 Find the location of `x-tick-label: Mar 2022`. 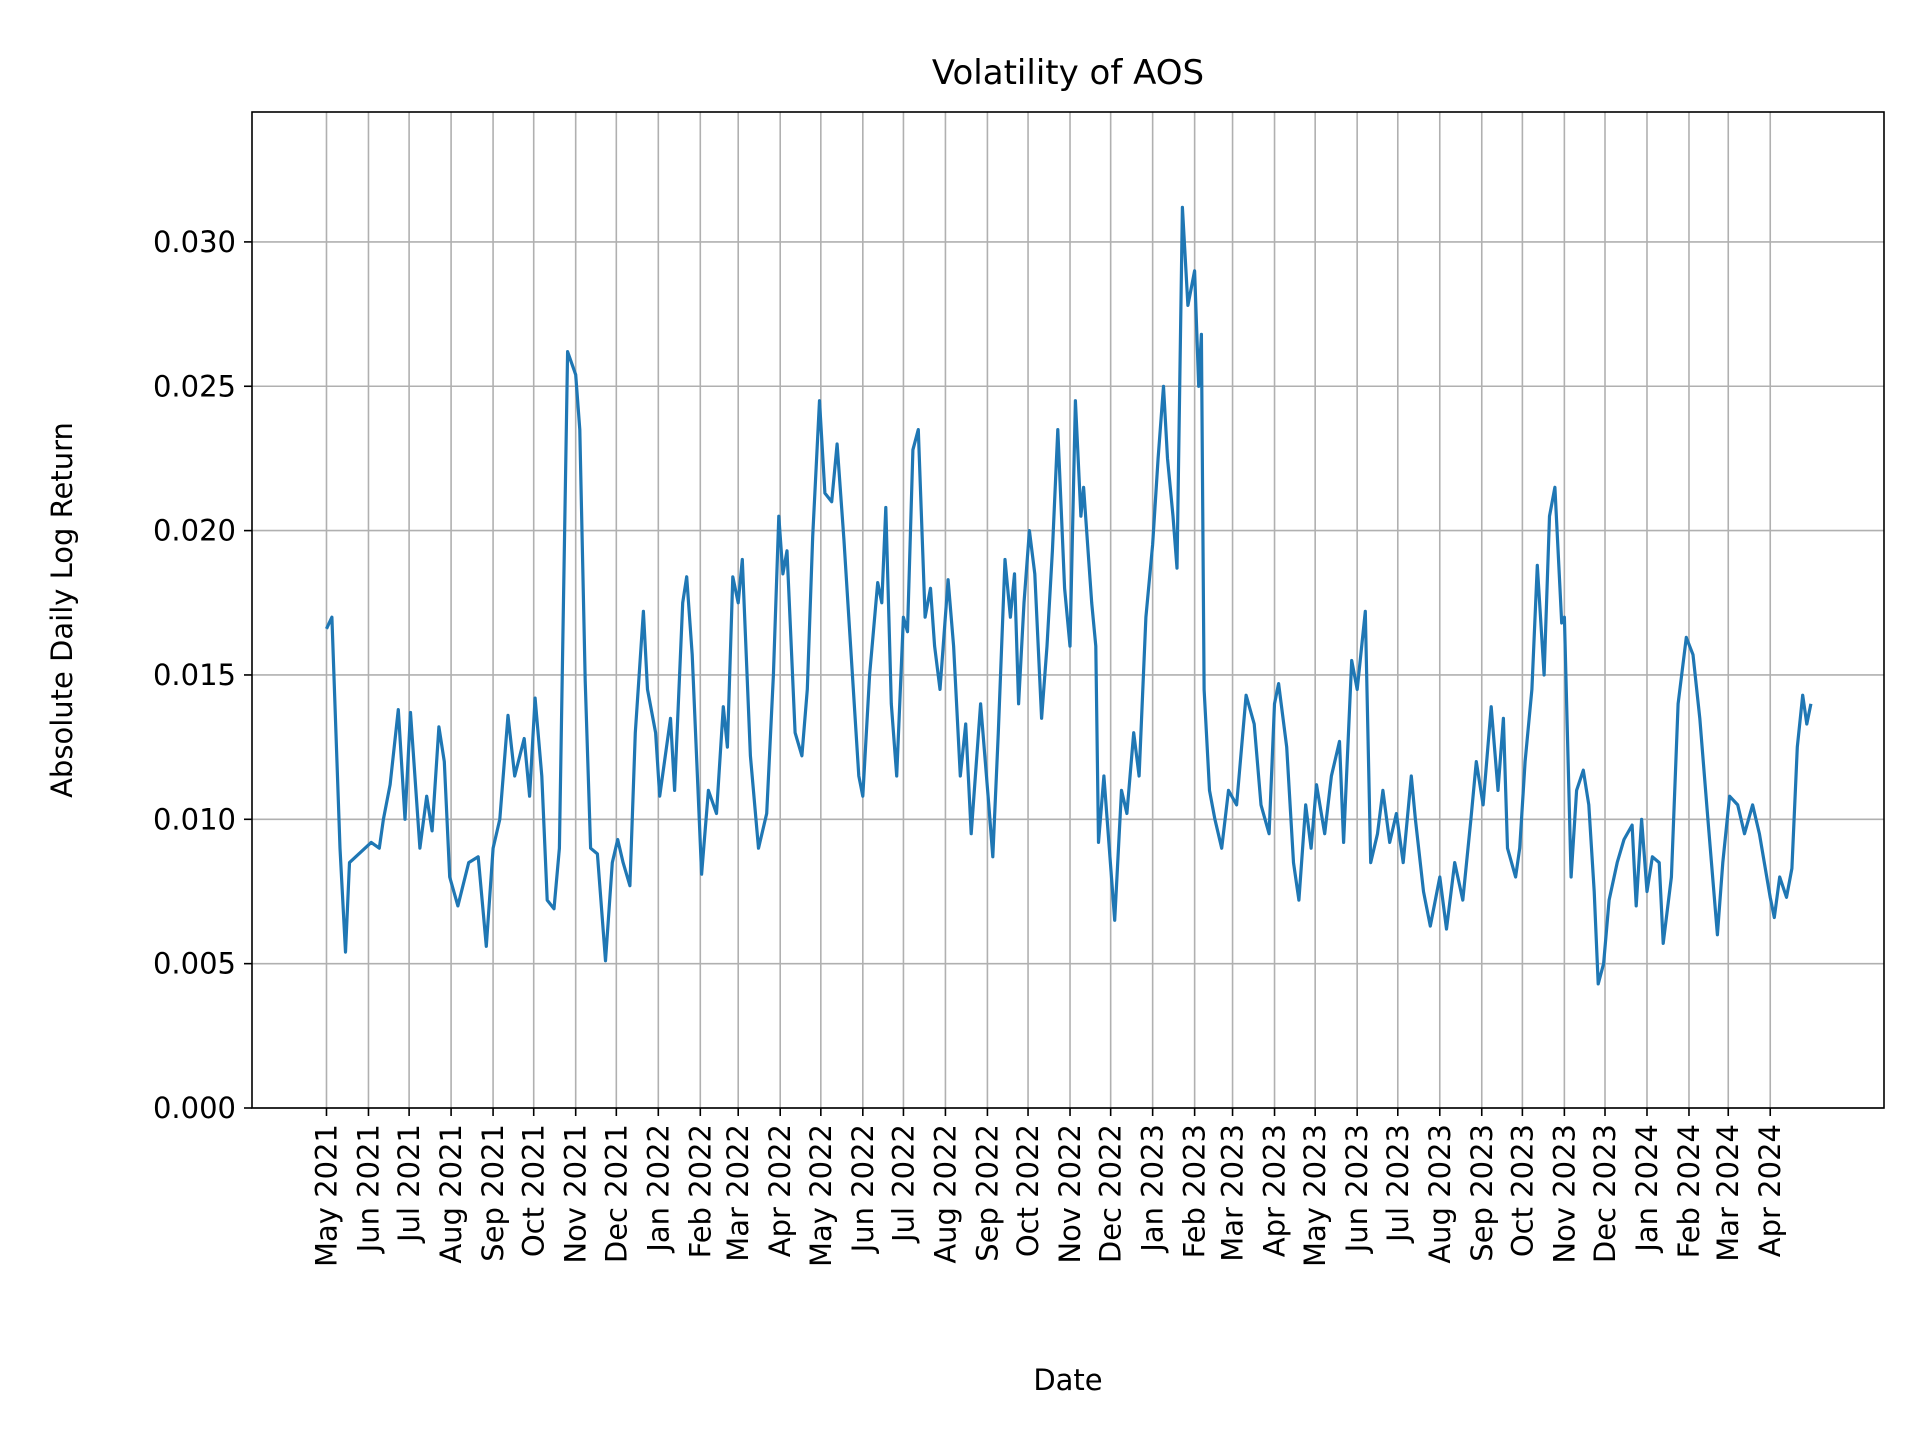

x-tick-label: Mar 2022 is located at coordinates (738, 1193).